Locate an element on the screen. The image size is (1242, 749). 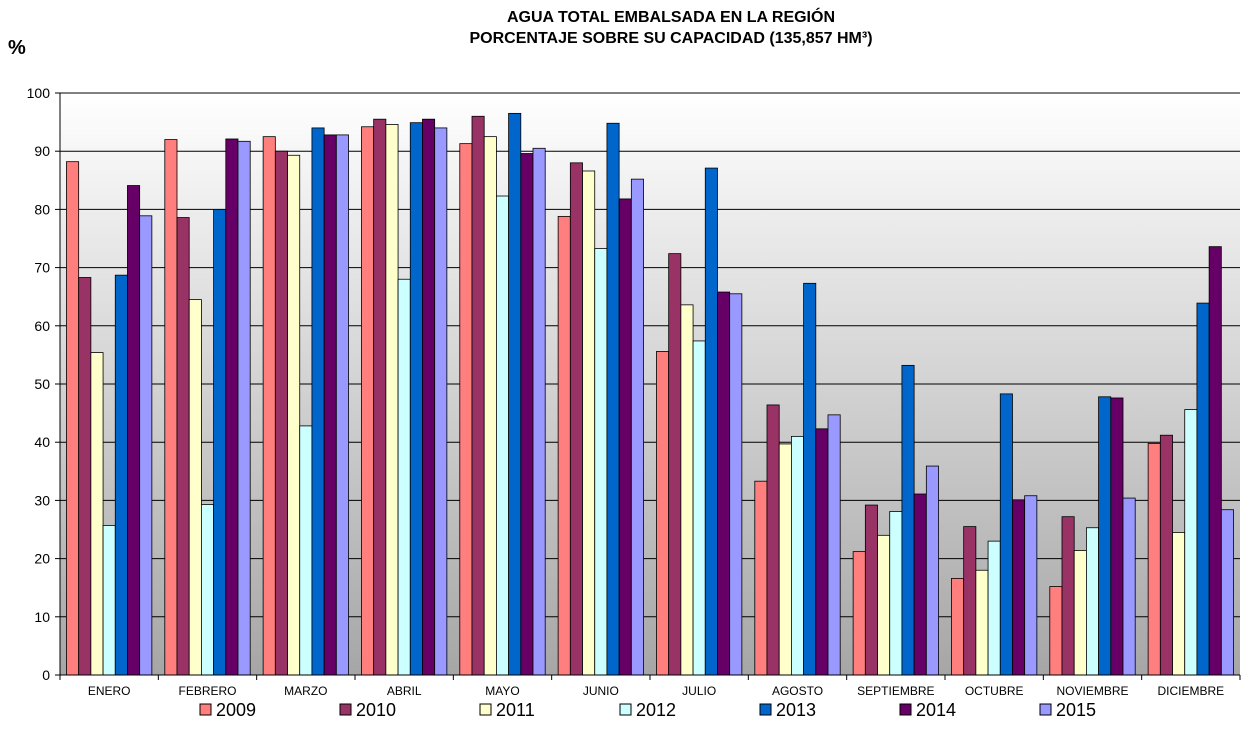
bar-2012-diciembre is located at coordinates (1191, 542).